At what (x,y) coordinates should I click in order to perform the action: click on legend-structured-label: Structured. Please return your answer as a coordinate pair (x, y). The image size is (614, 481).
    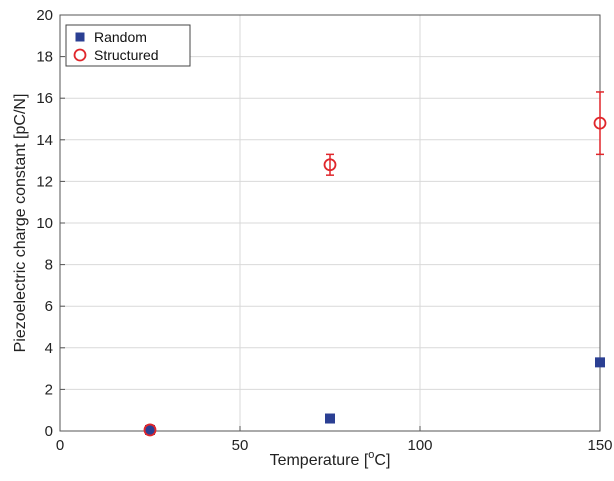
    Looking at the image, I should click on (126, 55).